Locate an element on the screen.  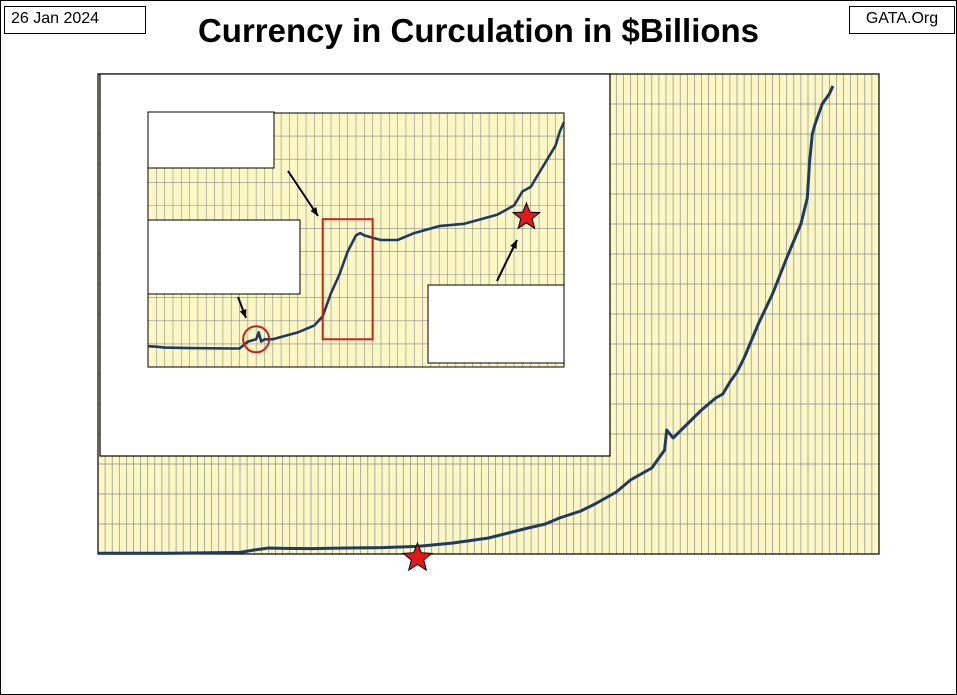
ww2-annotation is located at coordinates (211, 140).